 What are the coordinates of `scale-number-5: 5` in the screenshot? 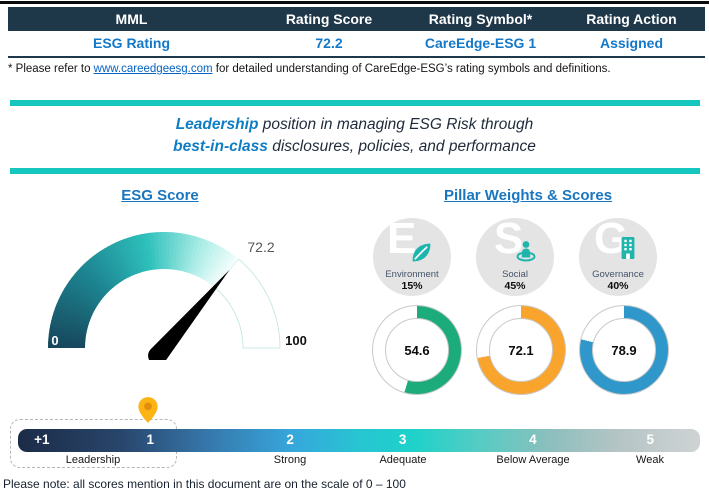 It's located at (650, 439).